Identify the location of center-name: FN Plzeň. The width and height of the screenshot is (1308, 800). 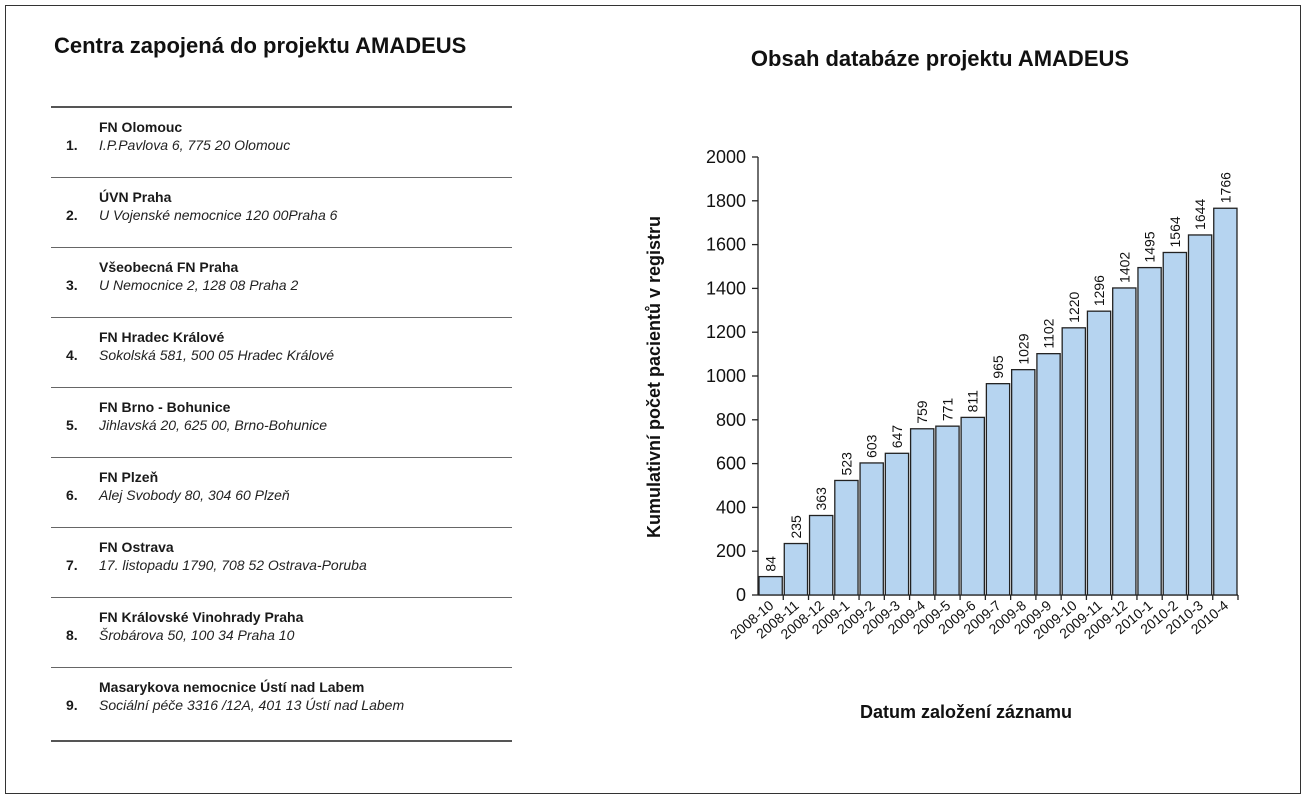
(129, 477).